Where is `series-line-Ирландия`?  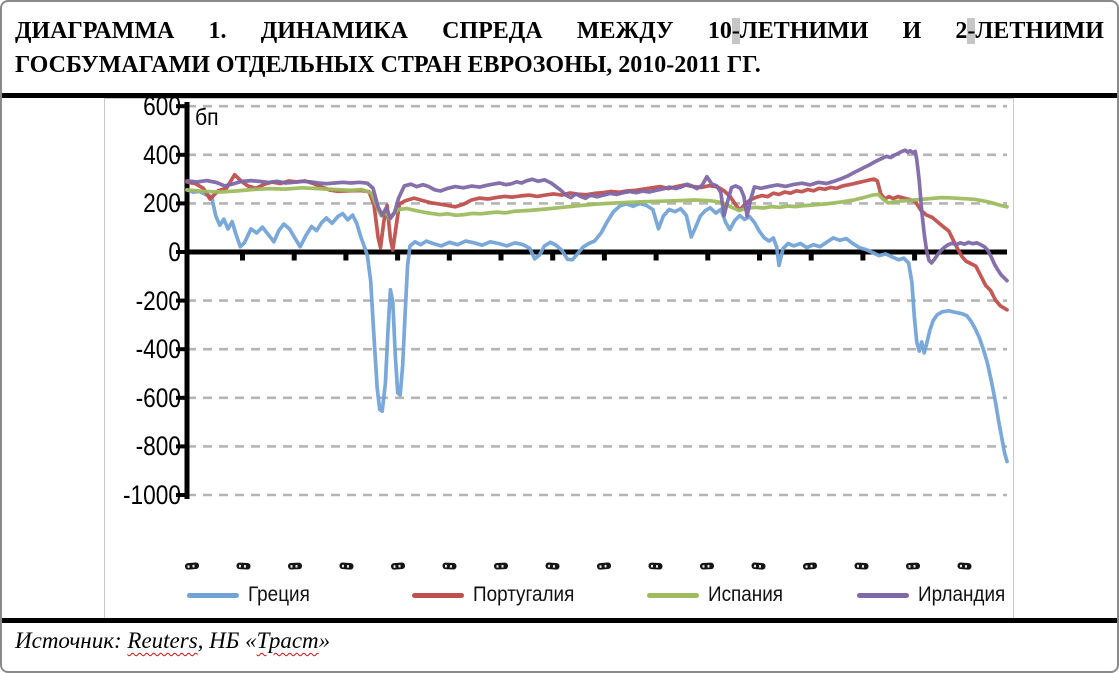
series-line-Ирландия is located at coordinates (597, 215).